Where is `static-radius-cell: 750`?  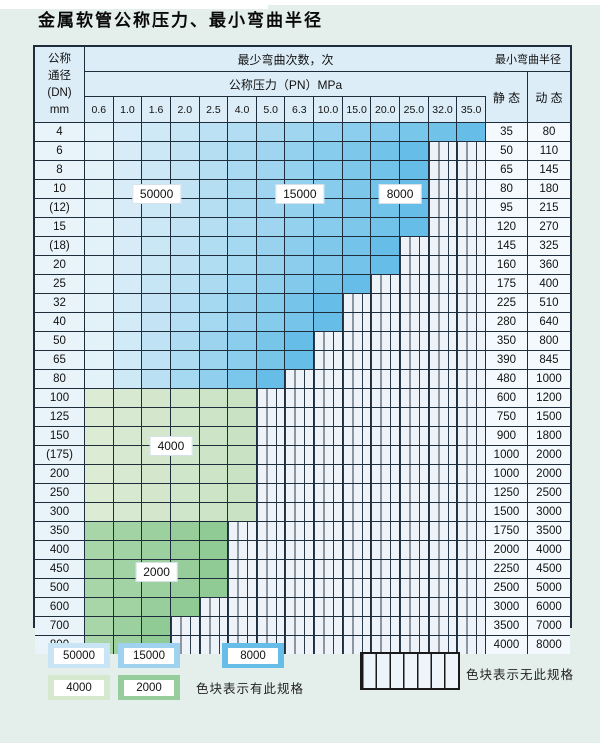
static-radius-cell: 750 is located at coordinates (506, 417).